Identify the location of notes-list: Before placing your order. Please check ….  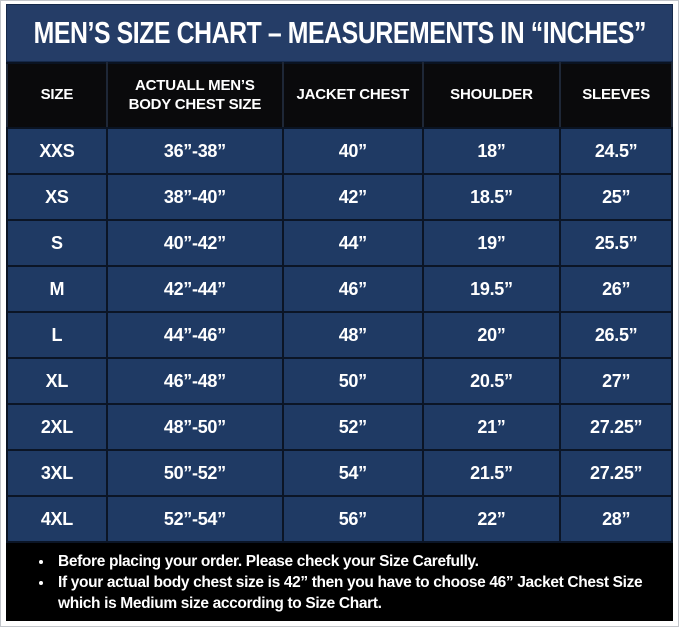
(334, 582).